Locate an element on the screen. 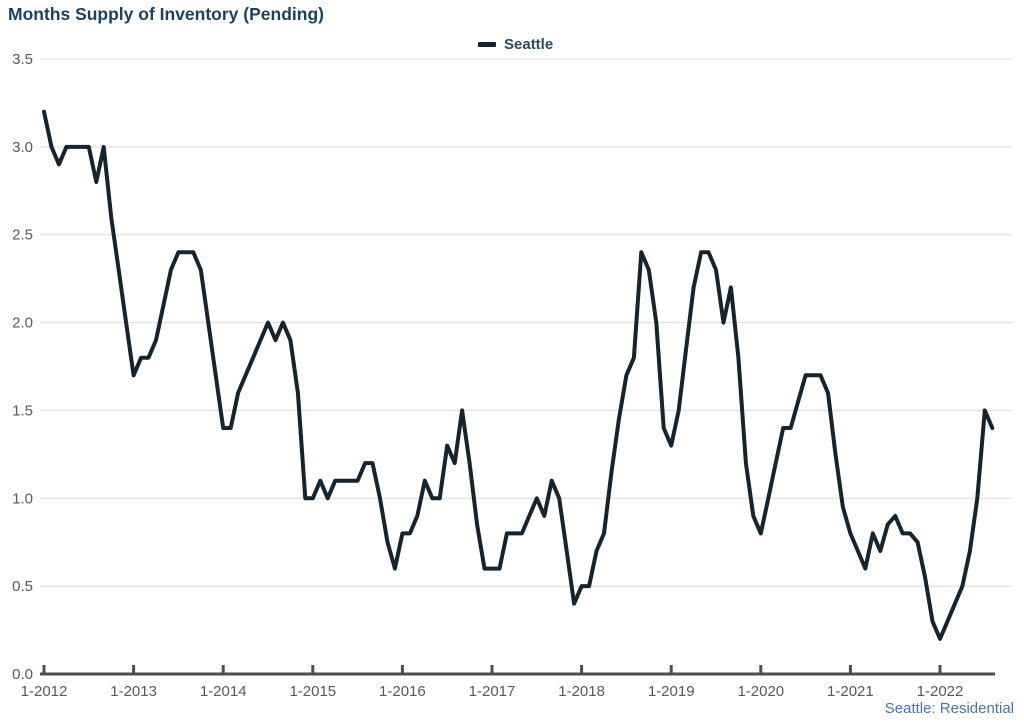 Image resolution: width=1024 pixels, height=726 pixels. y-axis-tick-label: 2.5 is located at coordinates (22, 235).